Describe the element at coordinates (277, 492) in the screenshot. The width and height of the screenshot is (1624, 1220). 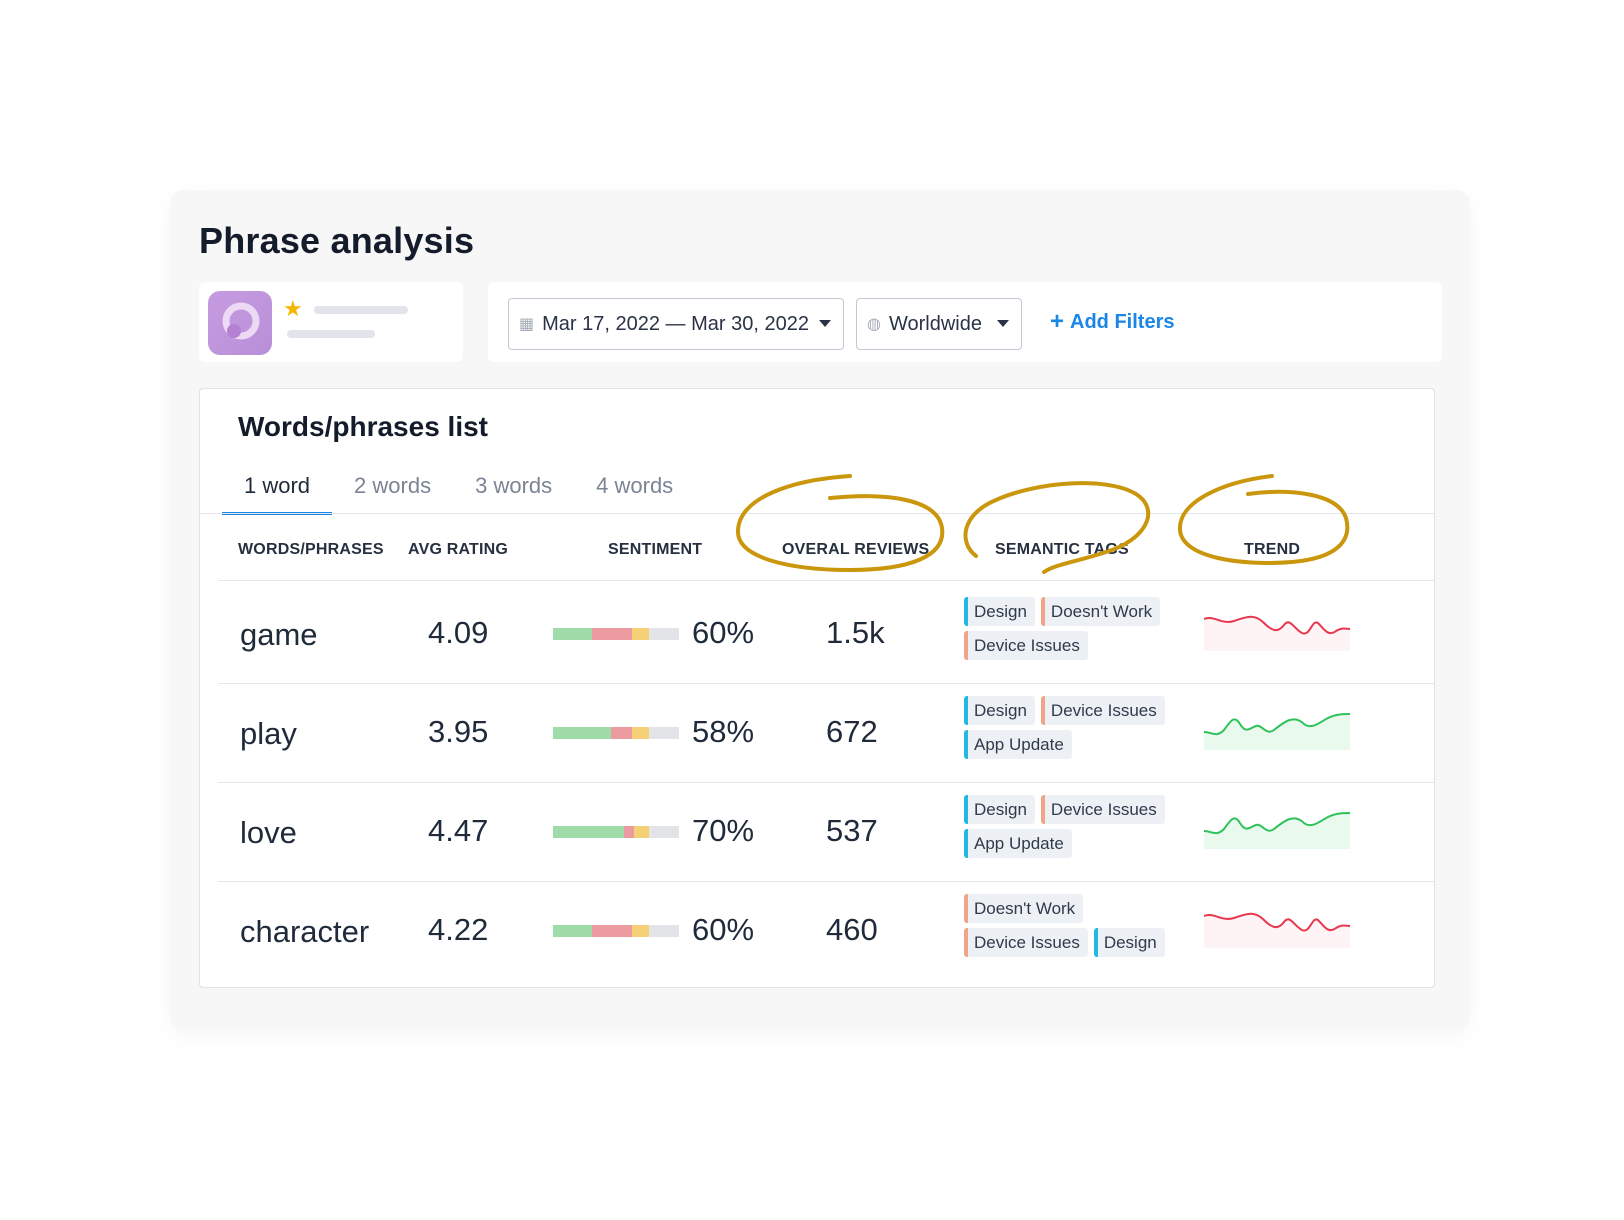
I see `tab-1-word: 1 word` at that location.